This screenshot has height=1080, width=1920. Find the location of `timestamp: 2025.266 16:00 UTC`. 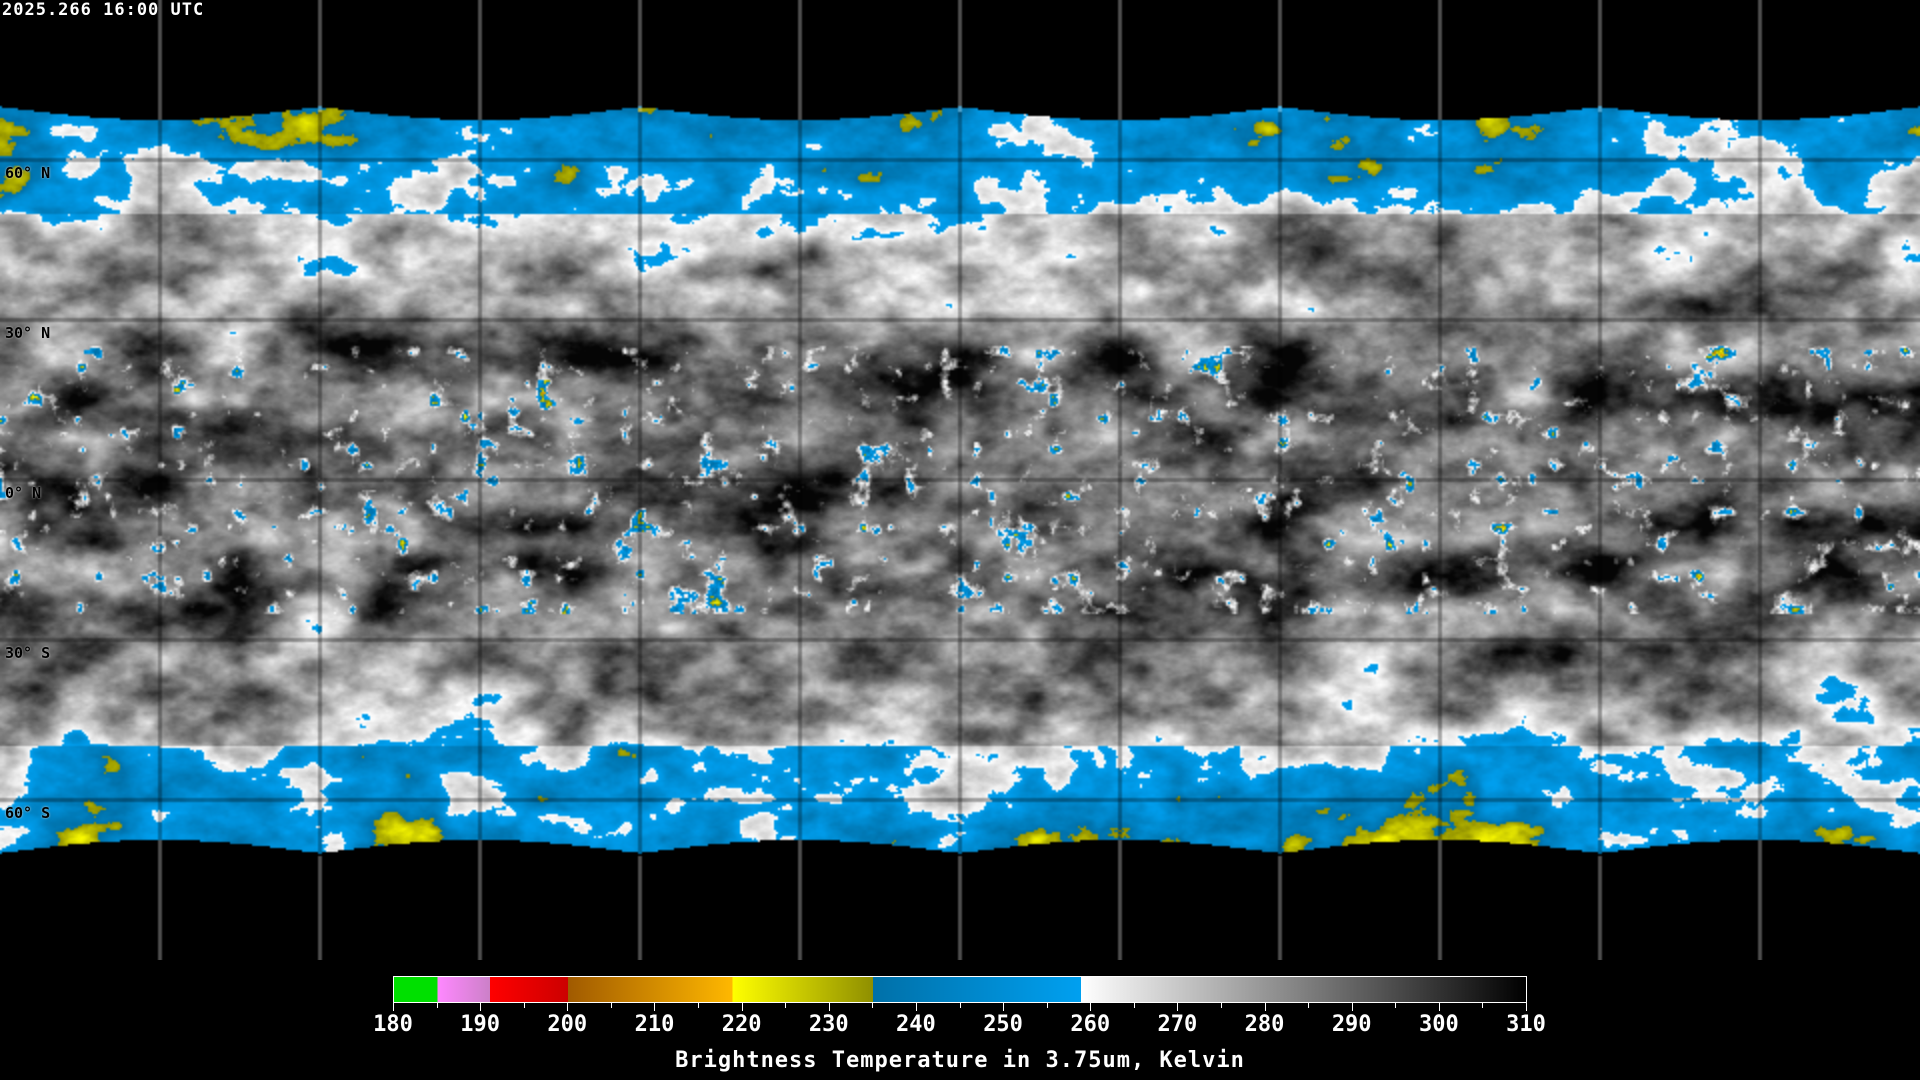

timestamp: 2025.266 16:00 UTC is located at coordinates (103, 10).